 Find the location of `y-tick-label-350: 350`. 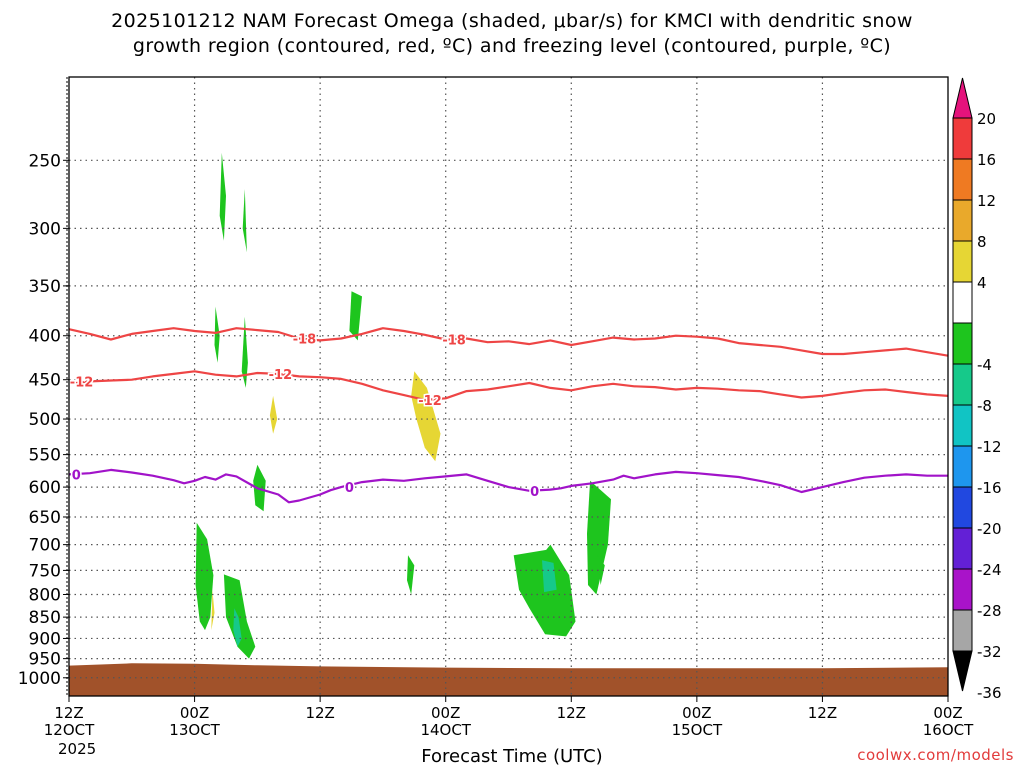

y-tick-label-350: 350 is located at coordinates (45, 287).